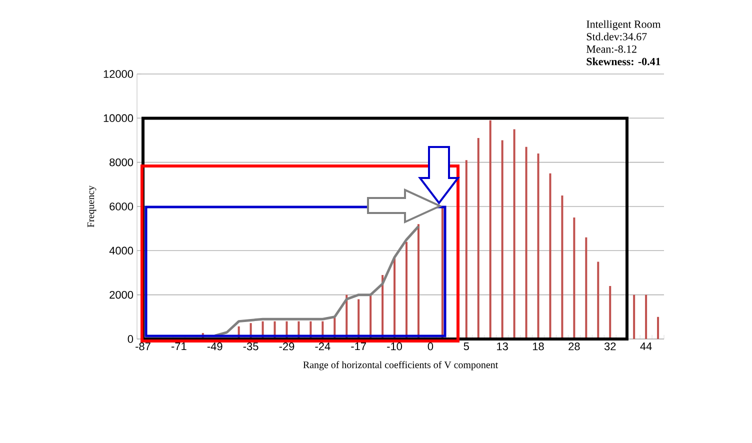 The width and height of the screenshot is (752, 443). I want to click on x-tick-label: -24, so click(322, 346).